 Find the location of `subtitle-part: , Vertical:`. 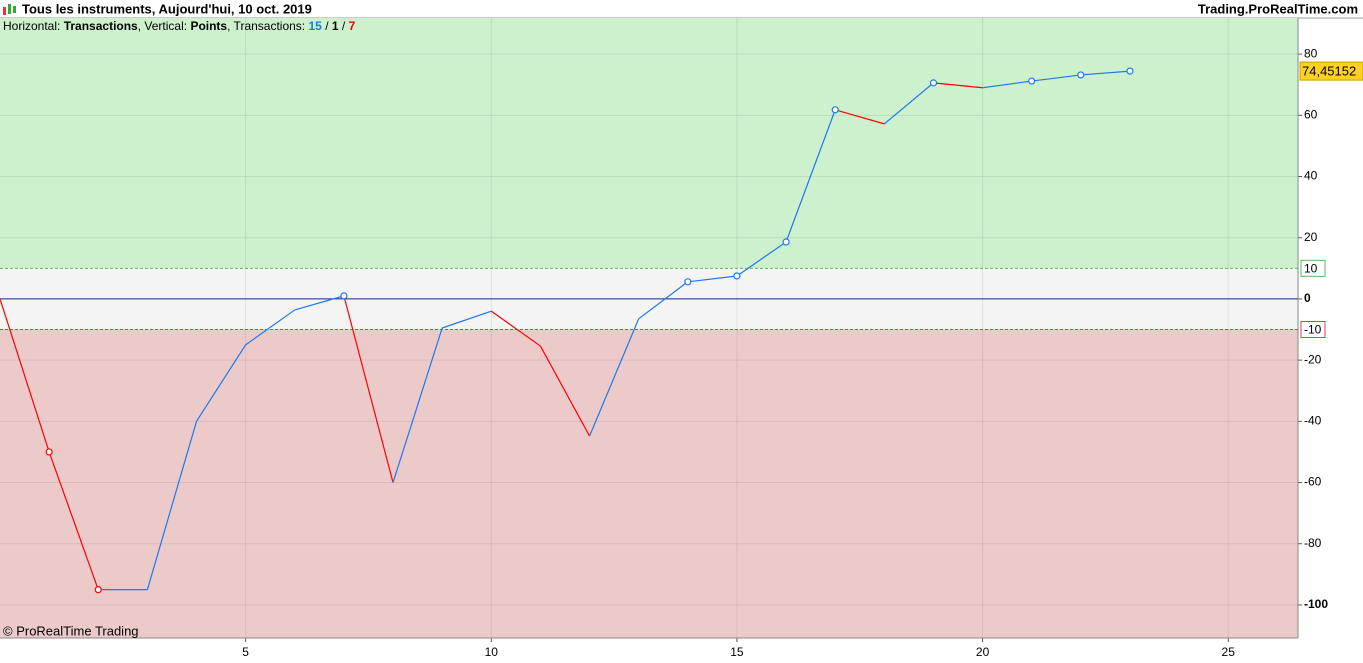

subtitle-part: , Vertical: is located at coordinates (162, 26).